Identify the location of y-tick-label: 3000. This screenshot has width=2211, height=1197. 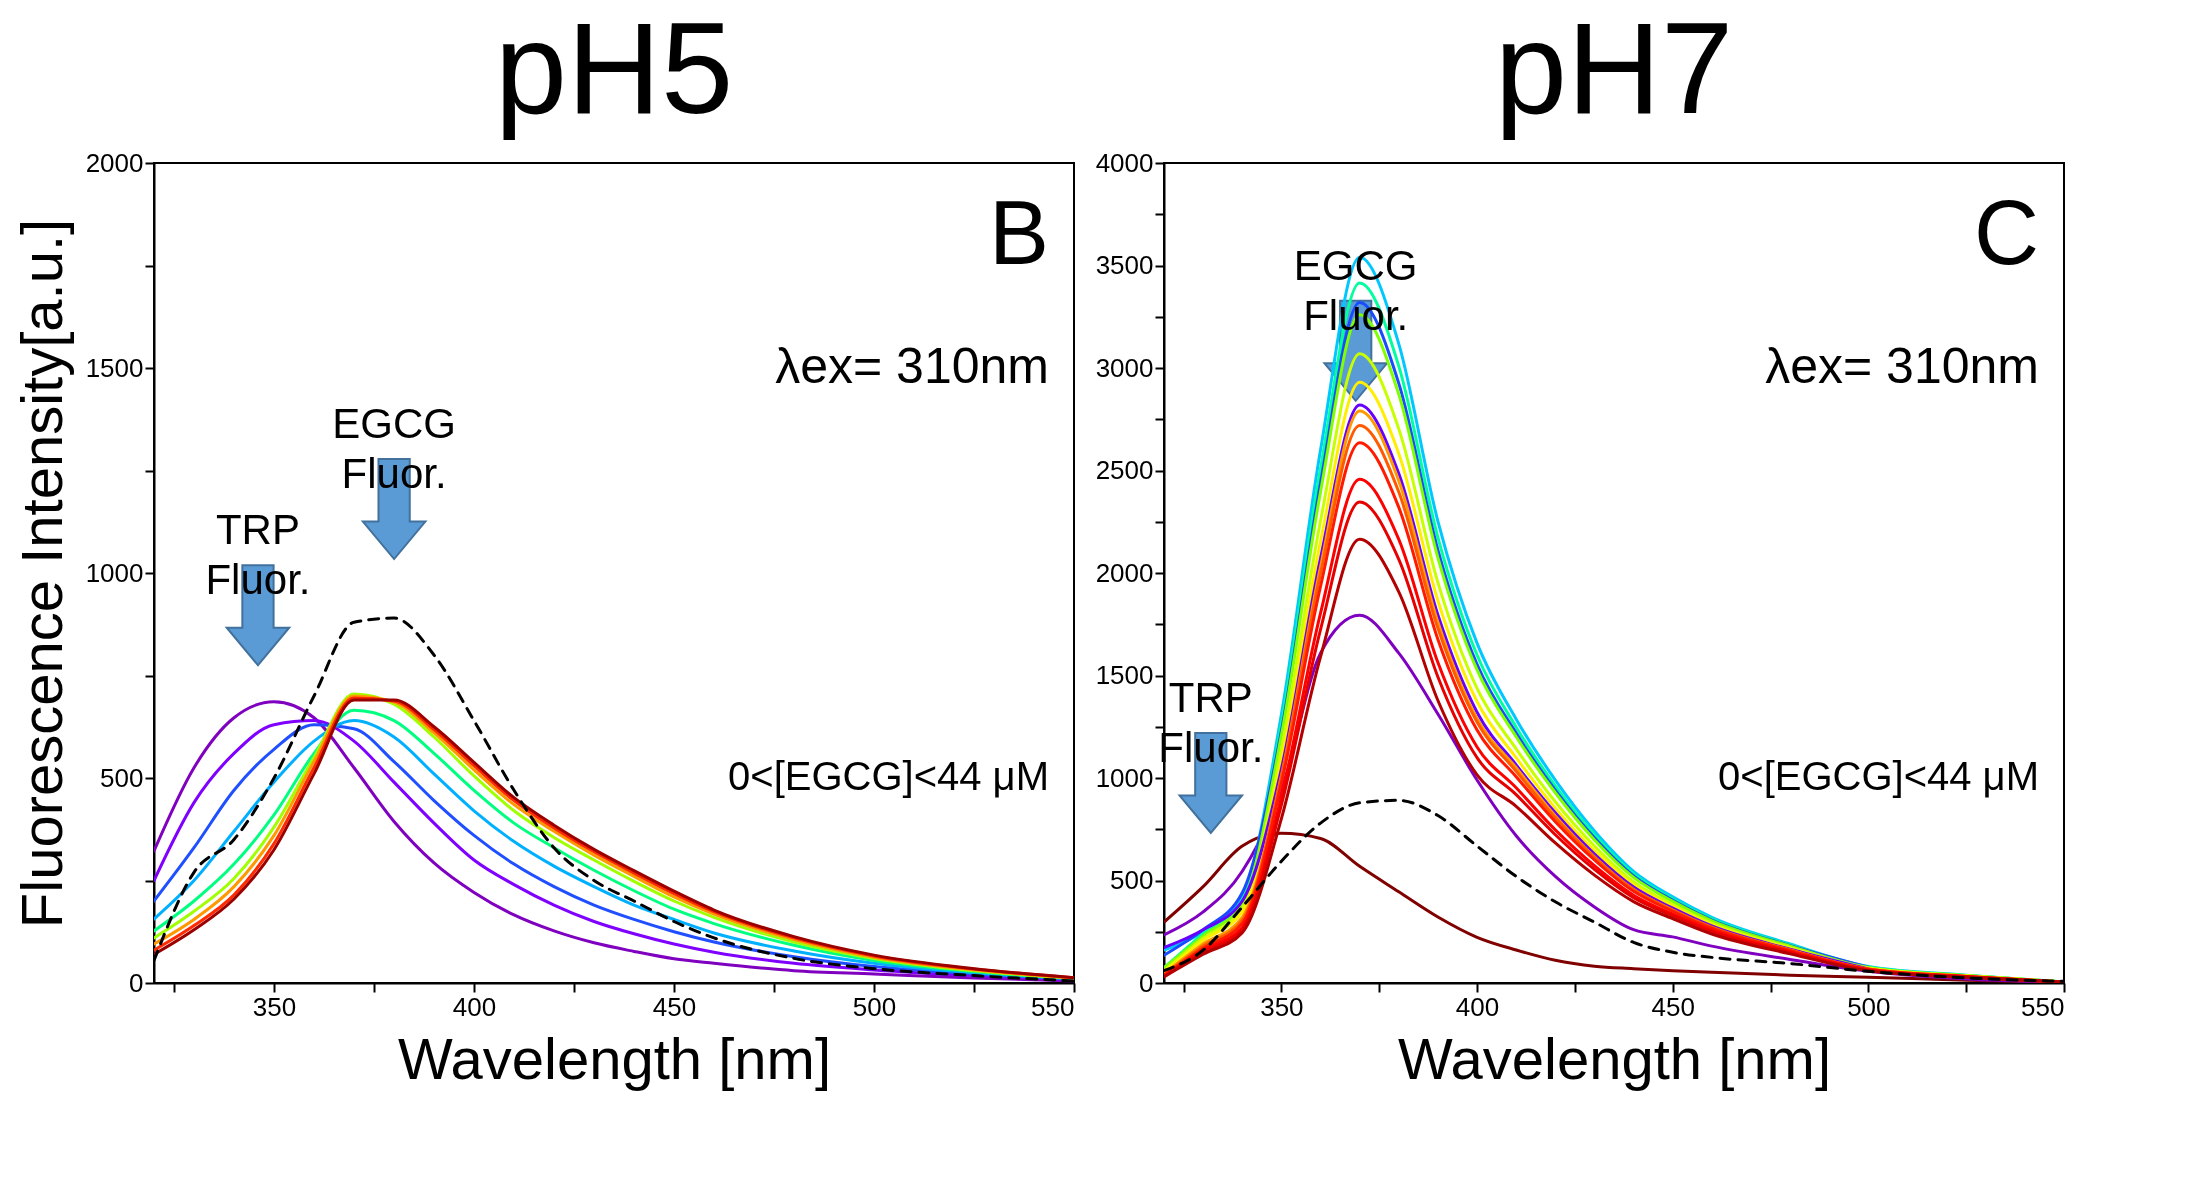
(1124, 367).